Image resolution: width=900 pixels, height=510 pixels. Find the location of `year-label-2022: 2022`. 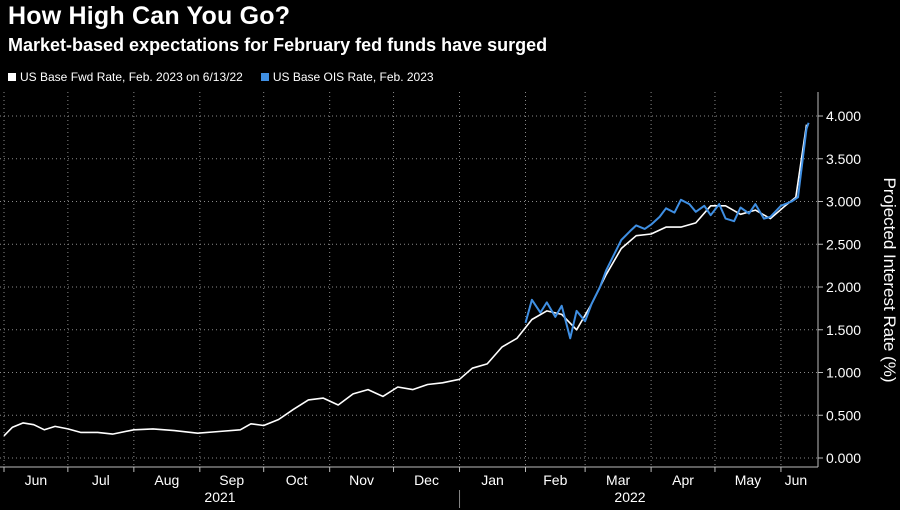

year-label-2022: 2022 is located at coordinates (629, 497).